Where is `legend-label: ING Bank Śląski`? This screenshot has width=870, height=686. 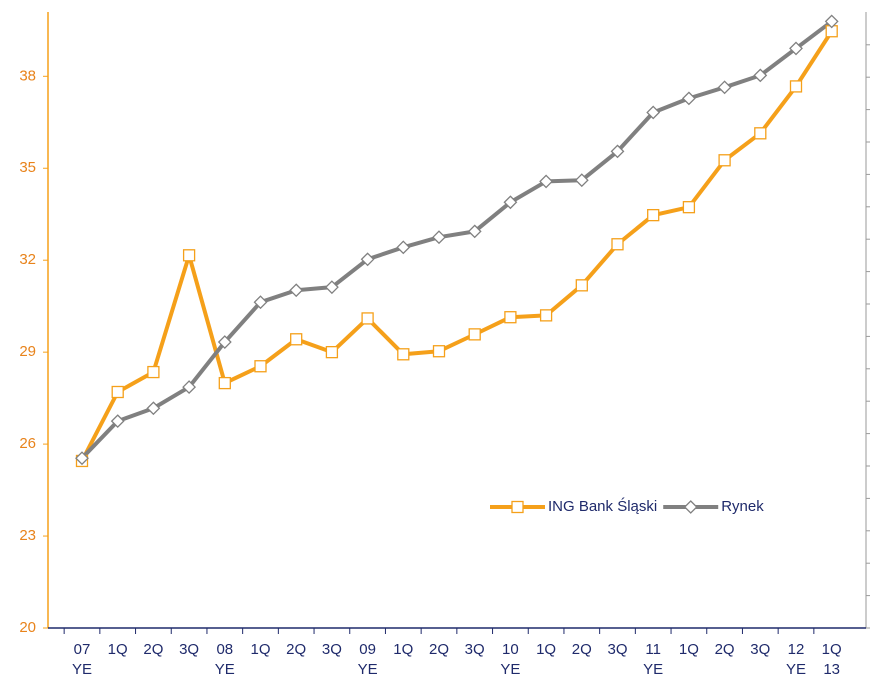 legend-label: ING Bank Śląski is located at coordinates (602, 506).